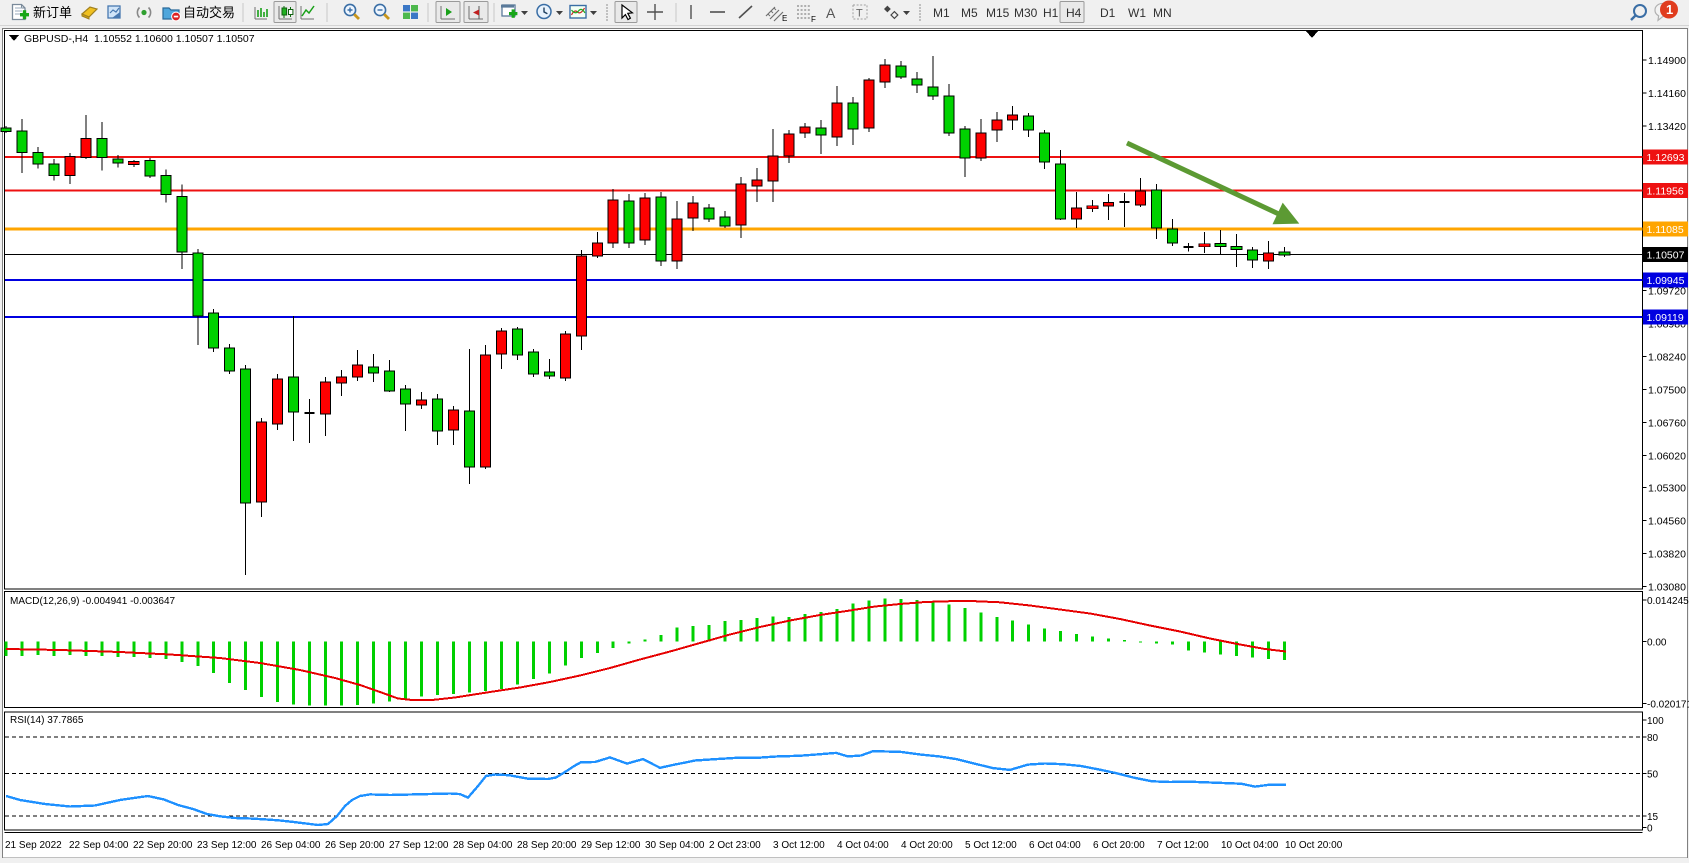 This screenshot has height=863, width=1689. Describe the element at coordinates (227, 845) in the screenshot. I see `svg-text: 23 Sep 12:00` at that location.